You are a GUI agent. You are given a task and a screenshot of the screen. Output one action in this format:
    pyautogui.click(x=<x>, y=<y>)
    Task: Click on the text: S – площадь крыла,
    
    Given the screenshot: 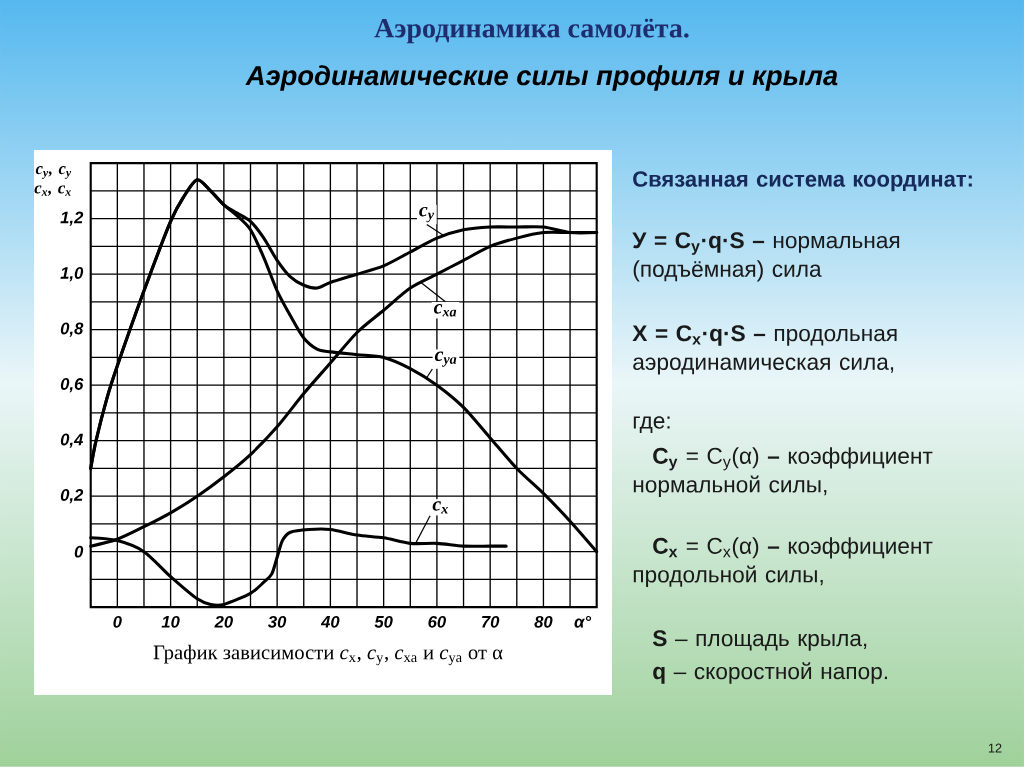 What is the action you would take?
    pyautogui.click(x=759, y=640)
    